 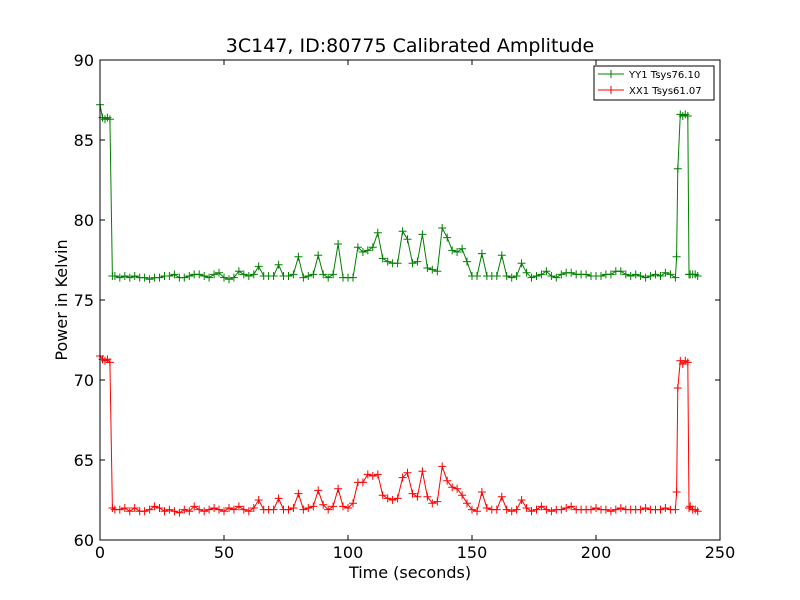 I want to click on x-tick-label: 50, so click(x=224, y=552).